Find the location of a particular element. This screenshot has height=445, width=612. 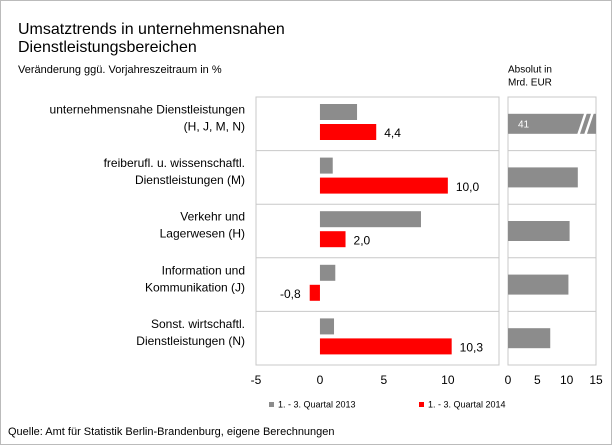

chart-title: Umsatztrends in unternehmensnahen is located at coordinates (151, 29).